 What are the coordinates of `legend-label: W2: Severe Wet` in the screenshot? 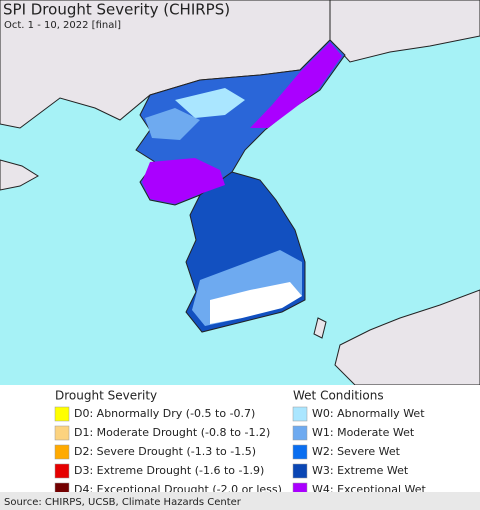 It's located at (356, 451).